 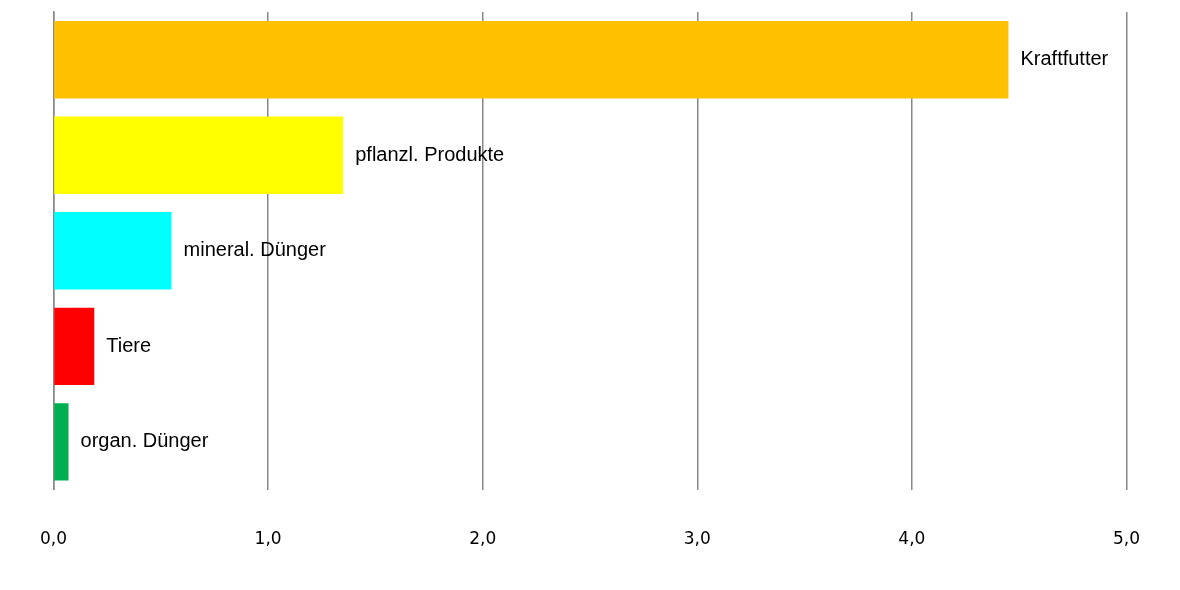 I want to click on x-tick-label: 3,0, so click(x=697, y=538).